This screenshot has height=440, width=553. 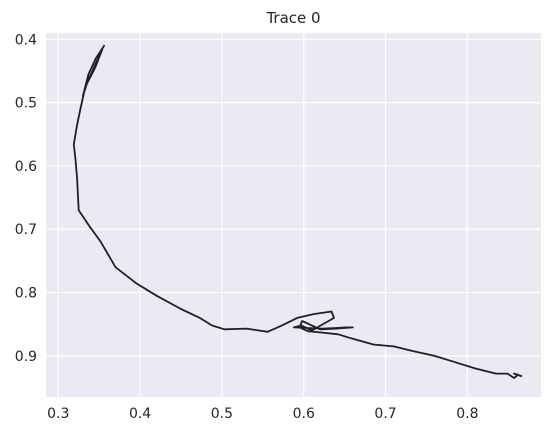 What do you see at coordinates (26, 230) in the screenshot?
I see `y-tick-label: 0.7` at bounding box center [26, 230].